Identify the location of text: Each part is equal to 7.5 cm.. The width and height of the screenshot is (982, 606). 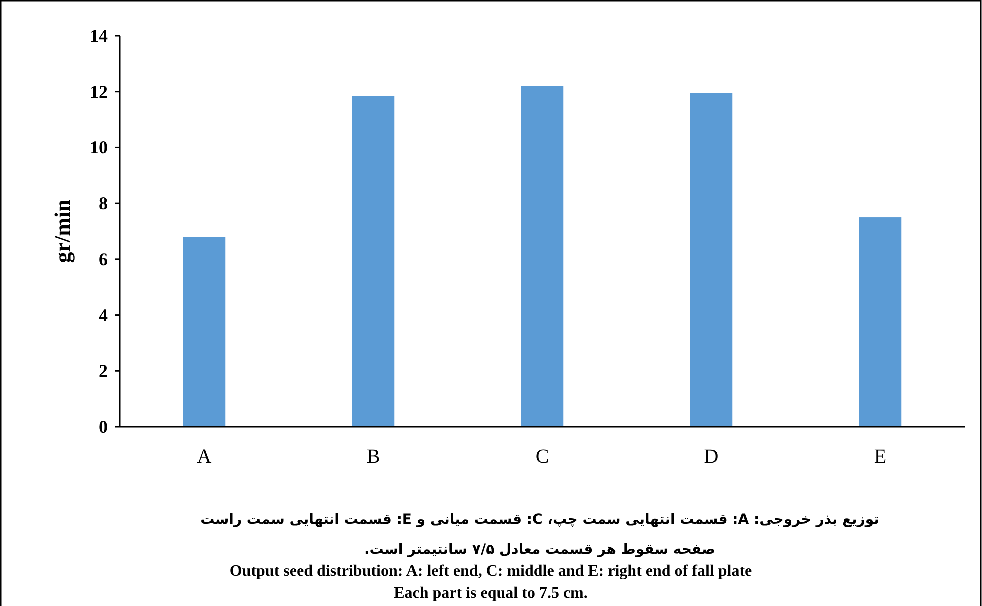
(491, 594).